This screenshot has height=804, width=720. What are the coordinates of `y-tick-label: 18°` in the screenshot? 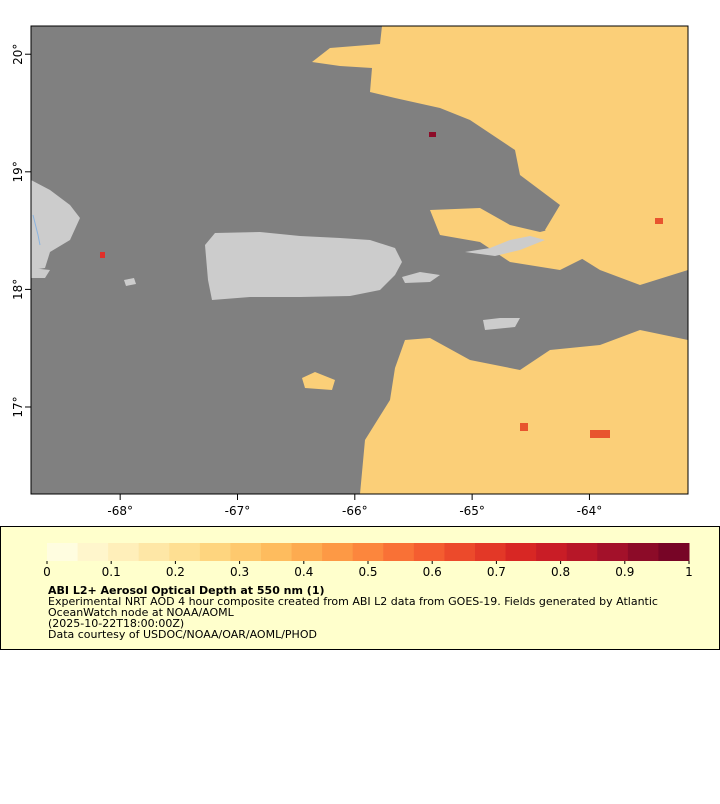 It's located at (18, 289).